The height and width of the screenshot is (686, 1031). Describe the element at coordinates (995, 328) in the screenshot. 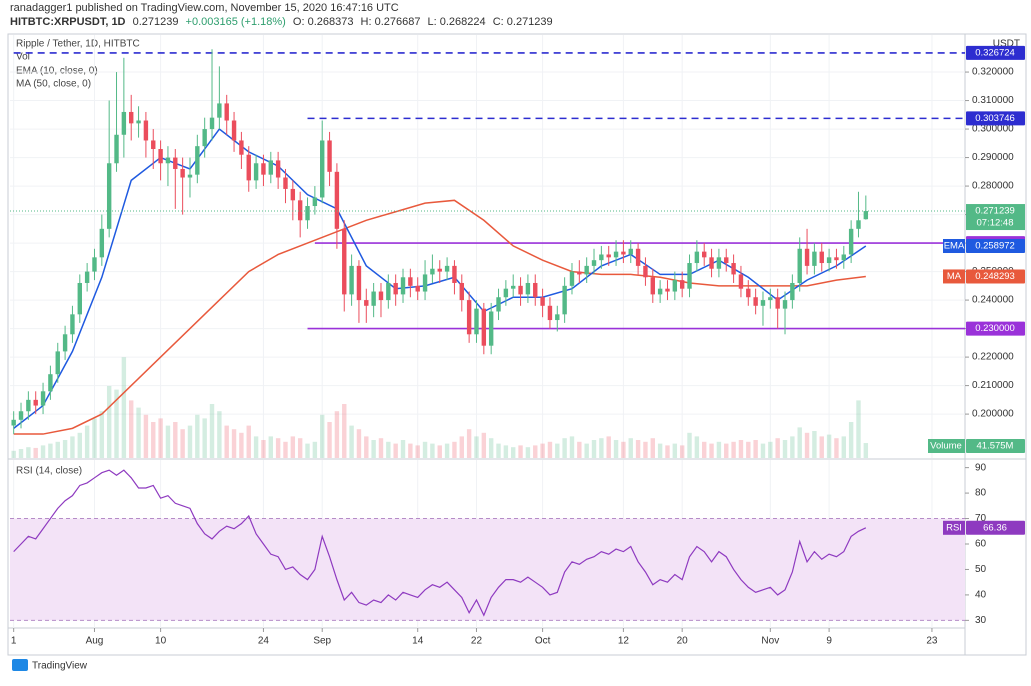

I see `level-tag: 0.230000` at that location.